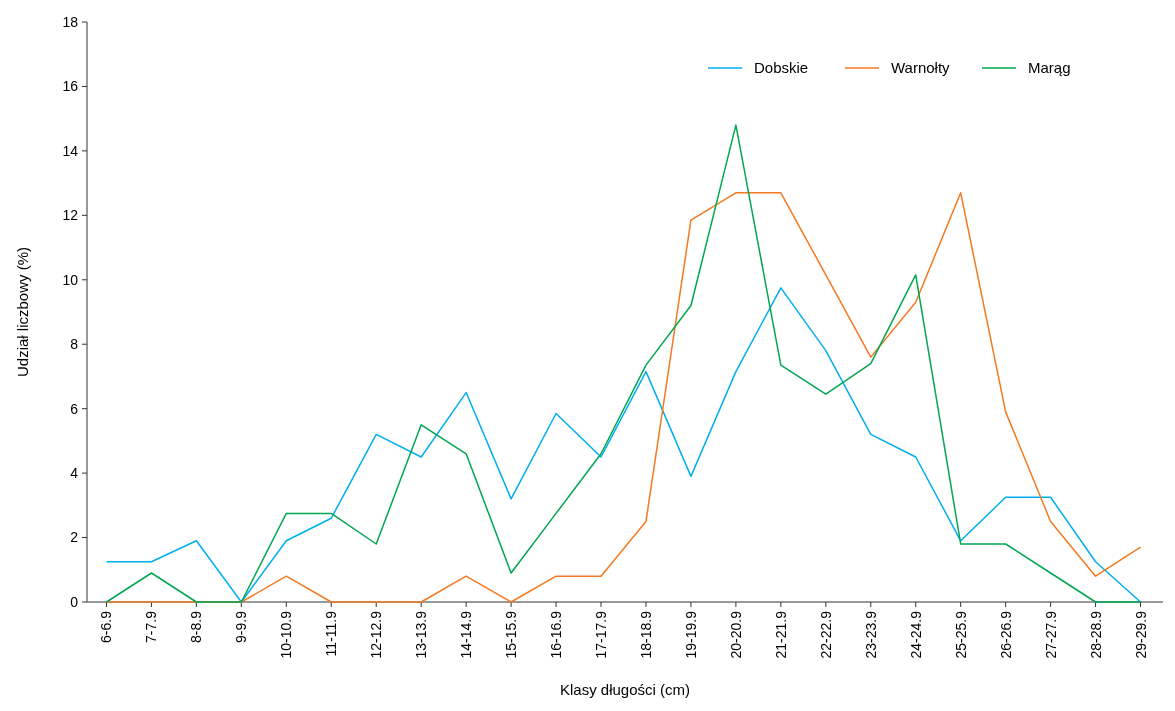 This screenshot has height=711, width=1175. What do you see at coordinates (331, 633) in the screenshot?
I see `x-tick-label: 11-11.9` at bounding box center [331, 633].